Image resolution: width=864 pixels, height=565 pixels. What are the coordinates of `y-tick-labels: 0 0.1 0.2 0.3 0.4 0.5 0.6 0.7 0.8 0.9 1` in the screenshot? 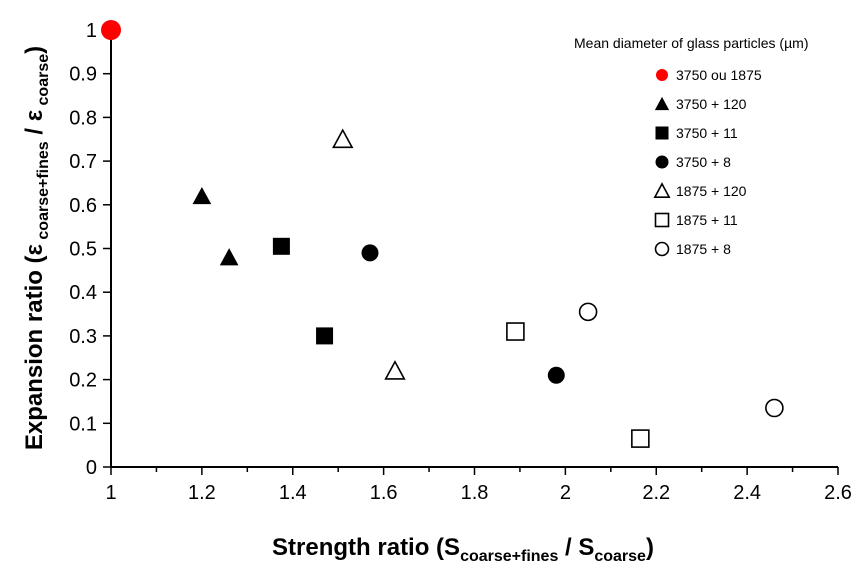 It's located at (83, 249).